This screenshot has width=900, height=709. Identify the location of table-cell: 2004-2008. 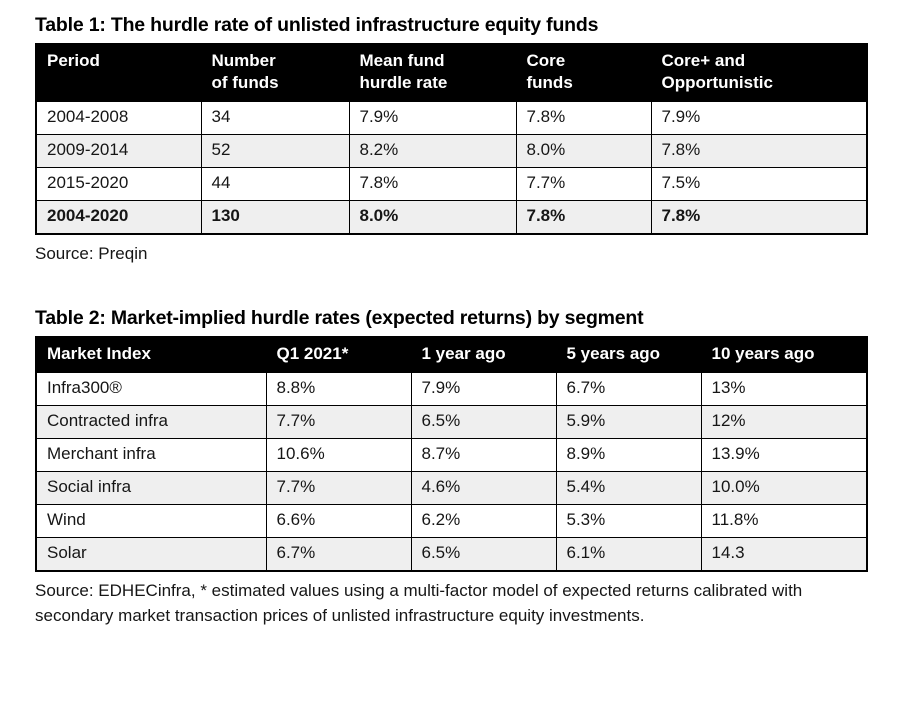
(118, 118).